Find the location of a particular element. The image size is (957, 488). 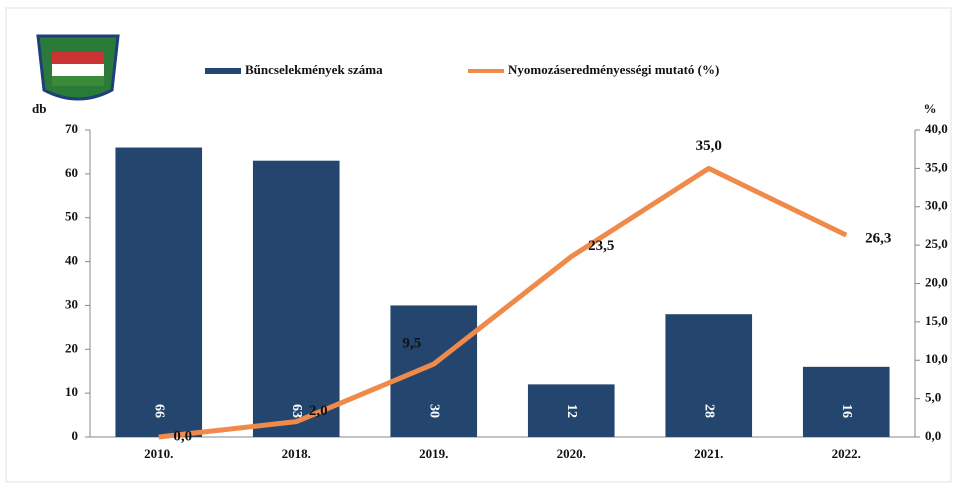

y-tick-label: 60 is located at coordinates (71, 172).